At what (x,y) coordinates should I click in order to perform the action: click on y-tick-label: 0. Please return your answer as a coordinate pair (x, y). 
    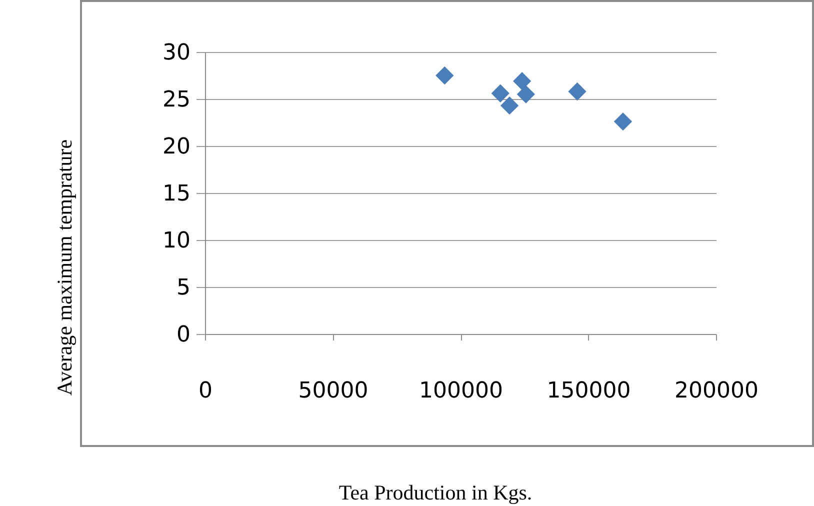
    Looking at the image, I should click on (183, 335).